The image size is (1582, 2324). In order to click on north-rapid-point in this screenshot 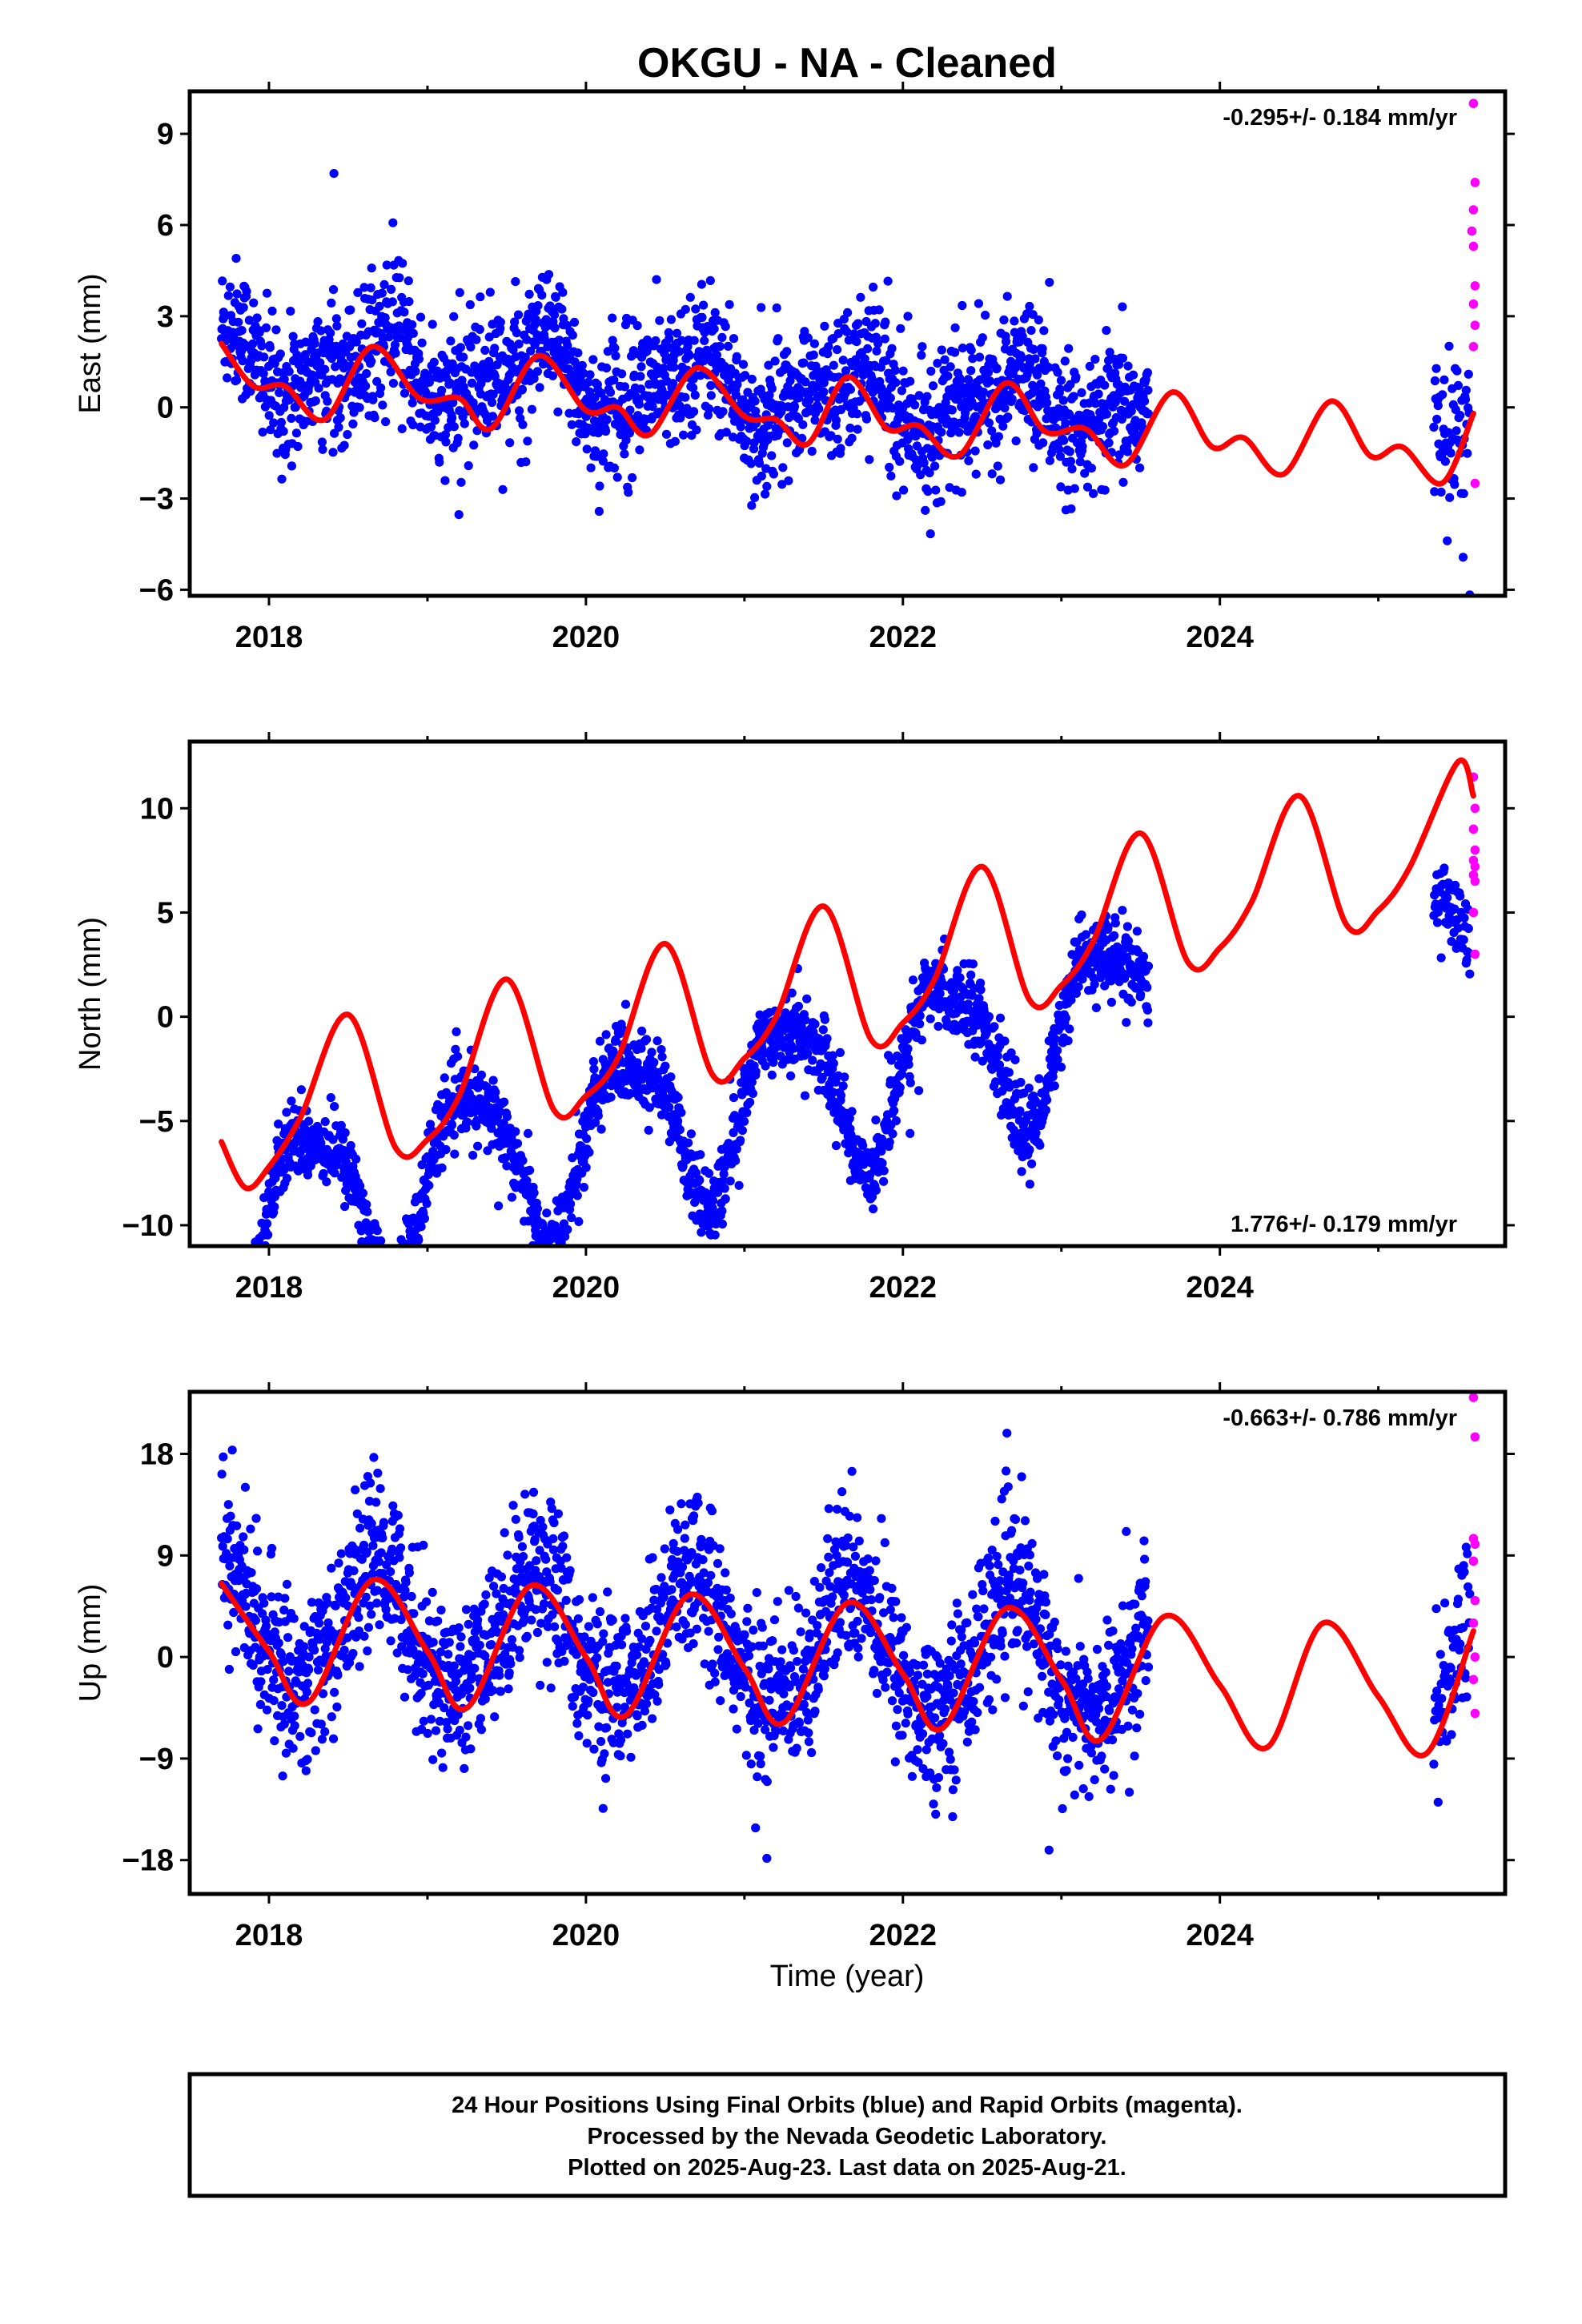, I will do `click(1475, 808)`.